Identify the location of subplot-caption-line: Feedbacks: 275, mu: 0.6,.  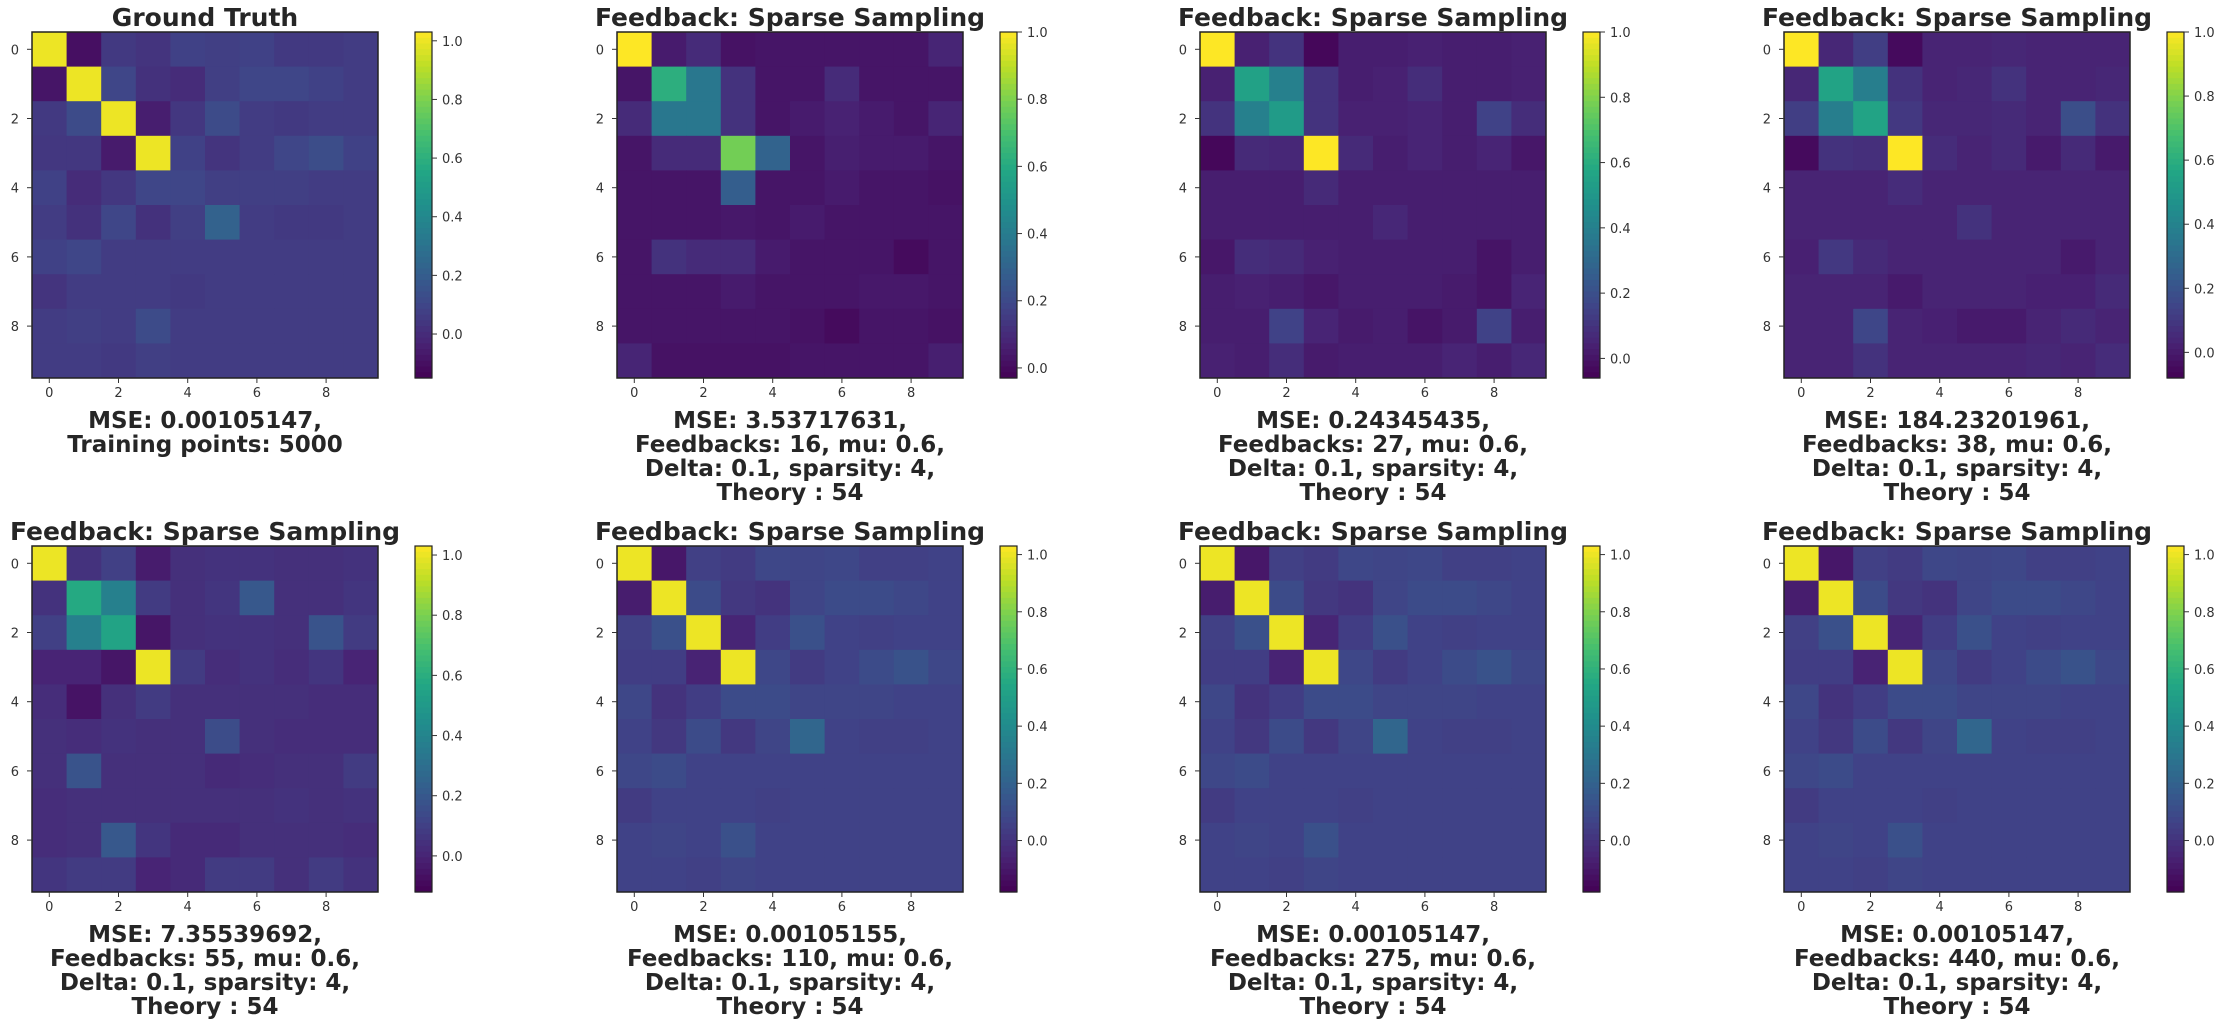
(1373, 959).